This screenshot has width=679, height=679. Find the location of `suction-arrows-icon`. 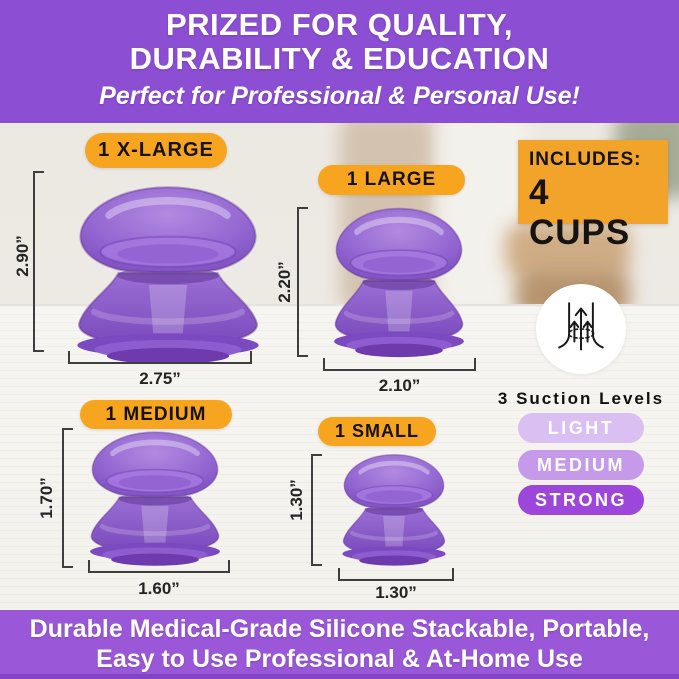

suction-arrows-icon is located at coordinates (581, 329).